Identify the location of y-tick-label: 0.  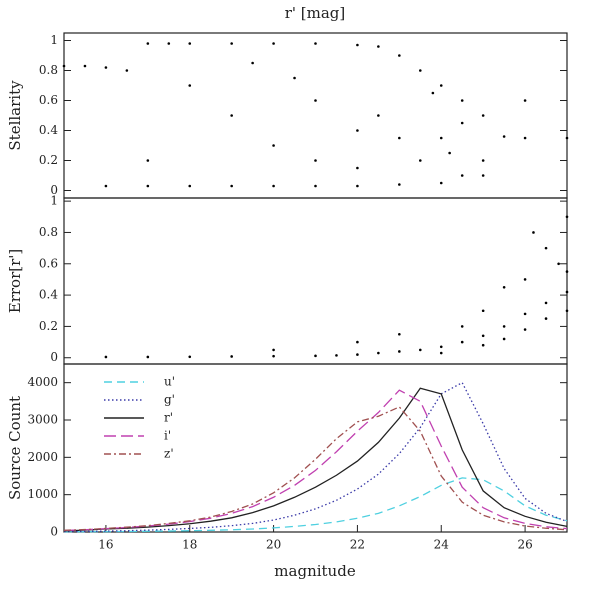
(54, 532).